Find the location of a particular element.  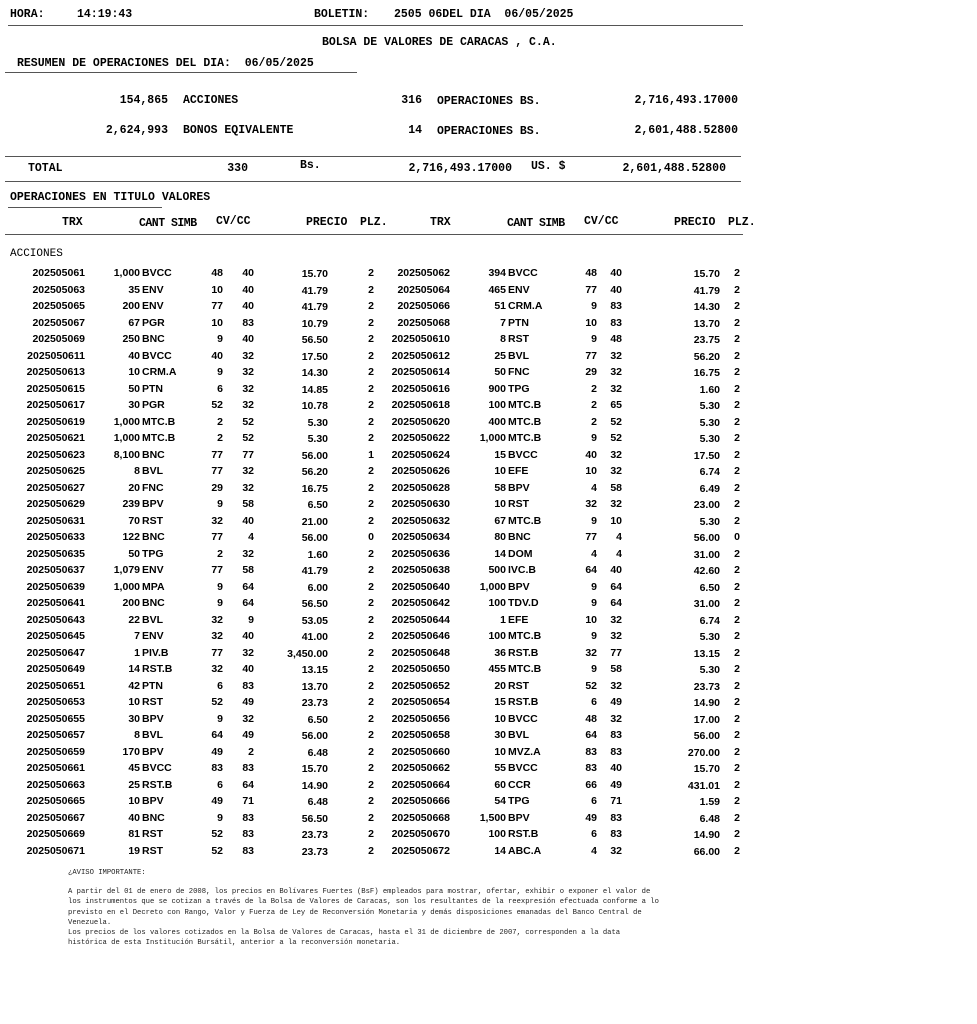

price: 431.01 is located at coordinates (703, 785).